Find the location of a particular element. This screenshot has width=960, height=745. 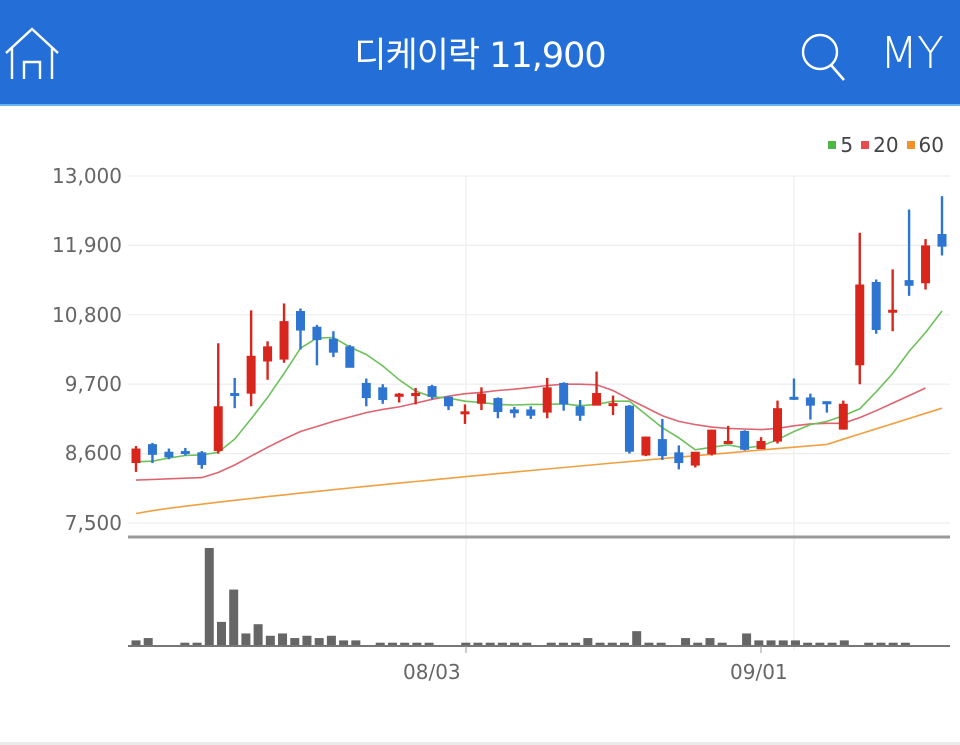

legend-swatch-ma60 is located at coordinates (910, 145).